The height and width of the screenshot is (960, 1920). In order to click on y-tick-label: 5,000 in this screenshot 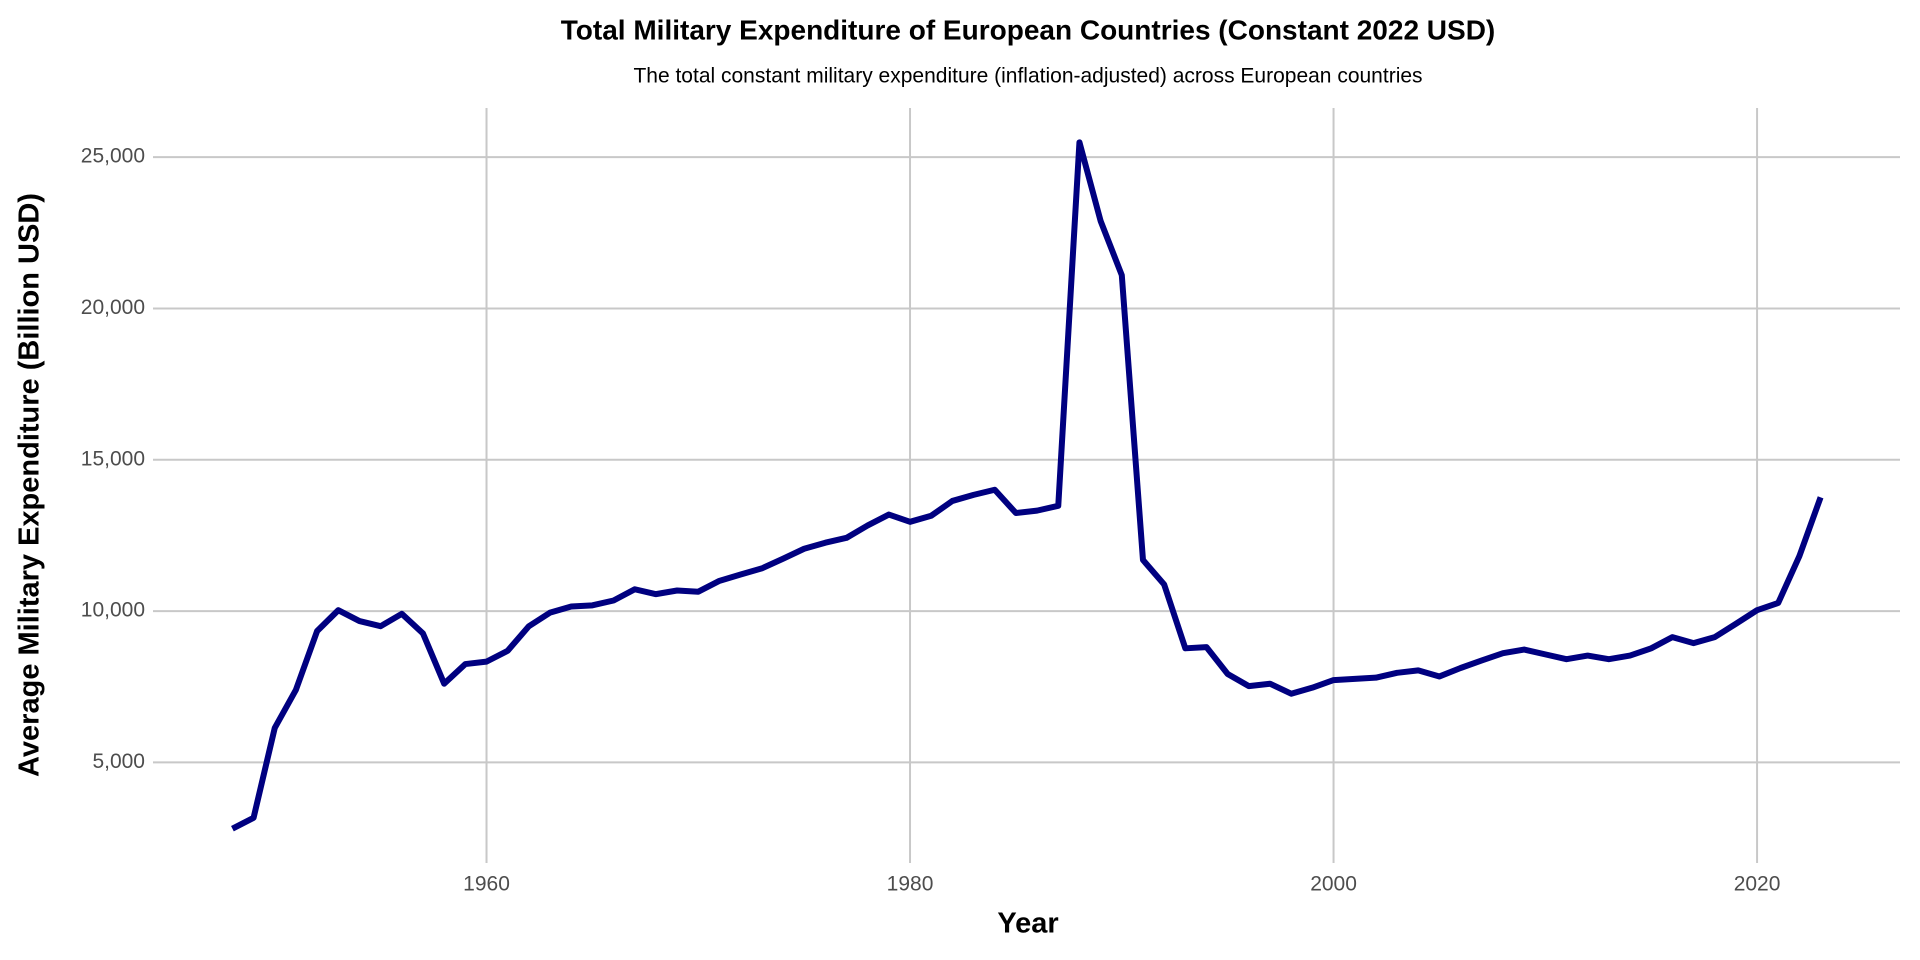, I will do `click(118, 761)`.